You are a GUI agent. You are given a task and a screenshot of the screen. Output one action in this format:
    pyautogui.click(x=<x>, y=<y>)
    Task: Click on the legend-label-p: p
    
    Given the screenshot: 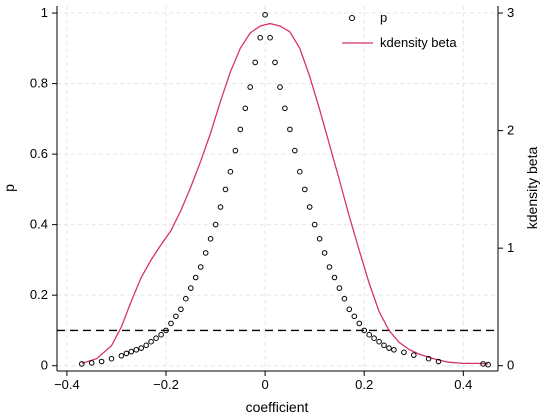 What is the action you would take?
    pyautogui.click(x=383, y=17)
    